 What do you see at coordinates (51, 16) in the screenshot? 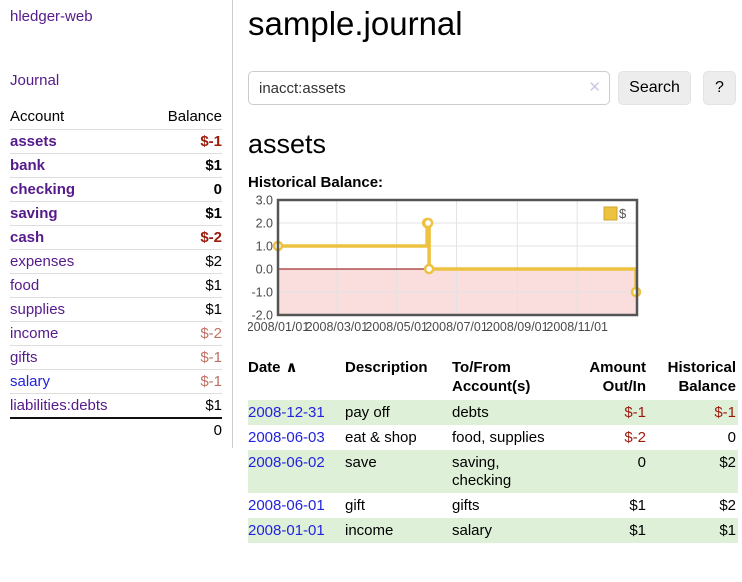
I see `app-title-link: hledger-web` at bounding box center [51, 16].